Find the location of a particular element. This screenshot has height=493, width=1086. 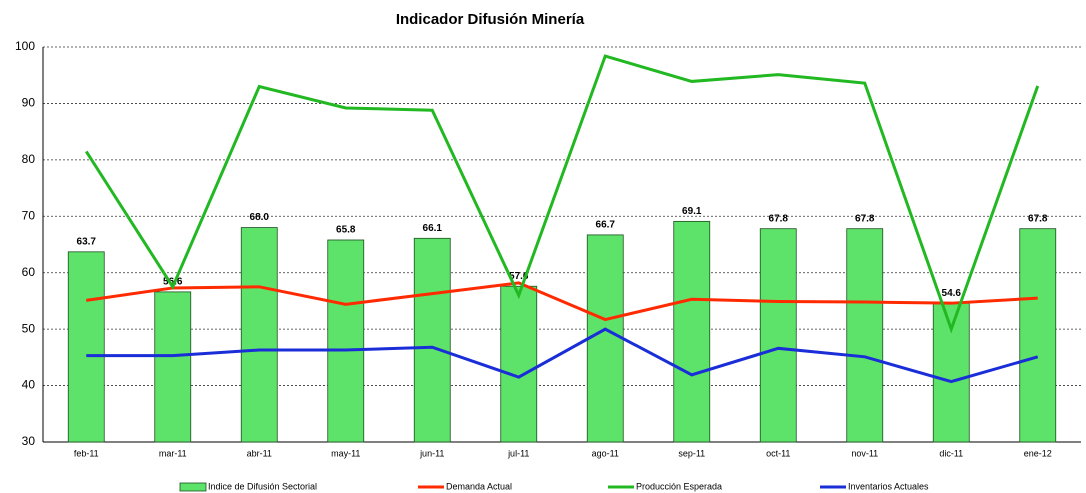

x-tick-label: abr-11 is located at coordinates (259, 453).